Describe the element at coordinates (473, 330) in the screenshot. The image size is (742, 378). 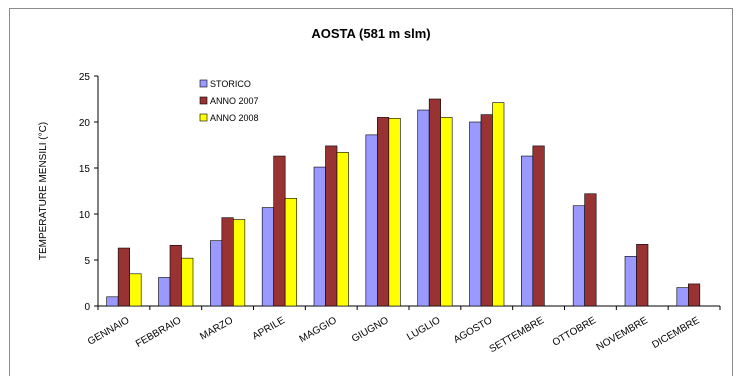
I see `x-tick-label: AGOSTO` at that location.